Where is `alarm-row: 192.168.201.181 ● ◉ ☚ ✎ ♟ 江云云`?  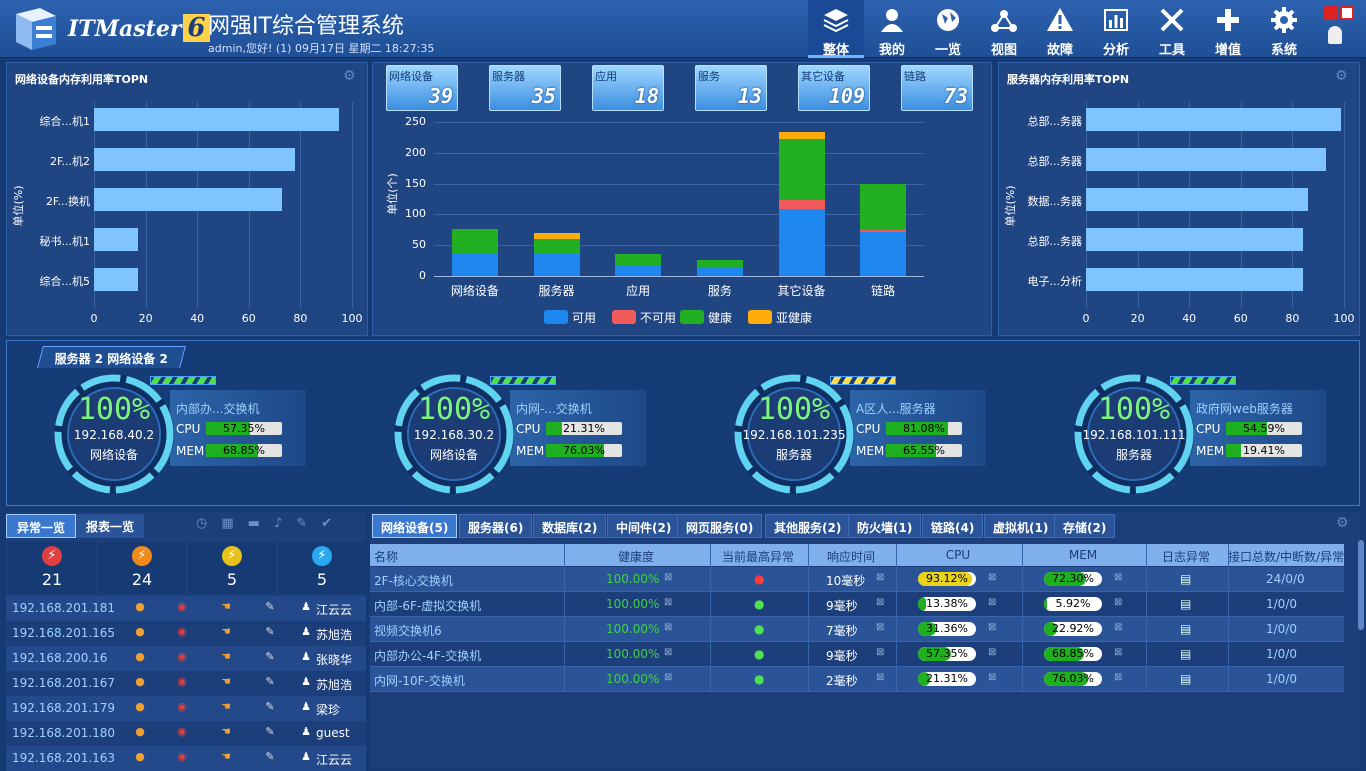
alarm-row: 192.168.201.181 ● ◉ ☚ ✎ ♟ 江云云 is located at coordinates (186, 608).